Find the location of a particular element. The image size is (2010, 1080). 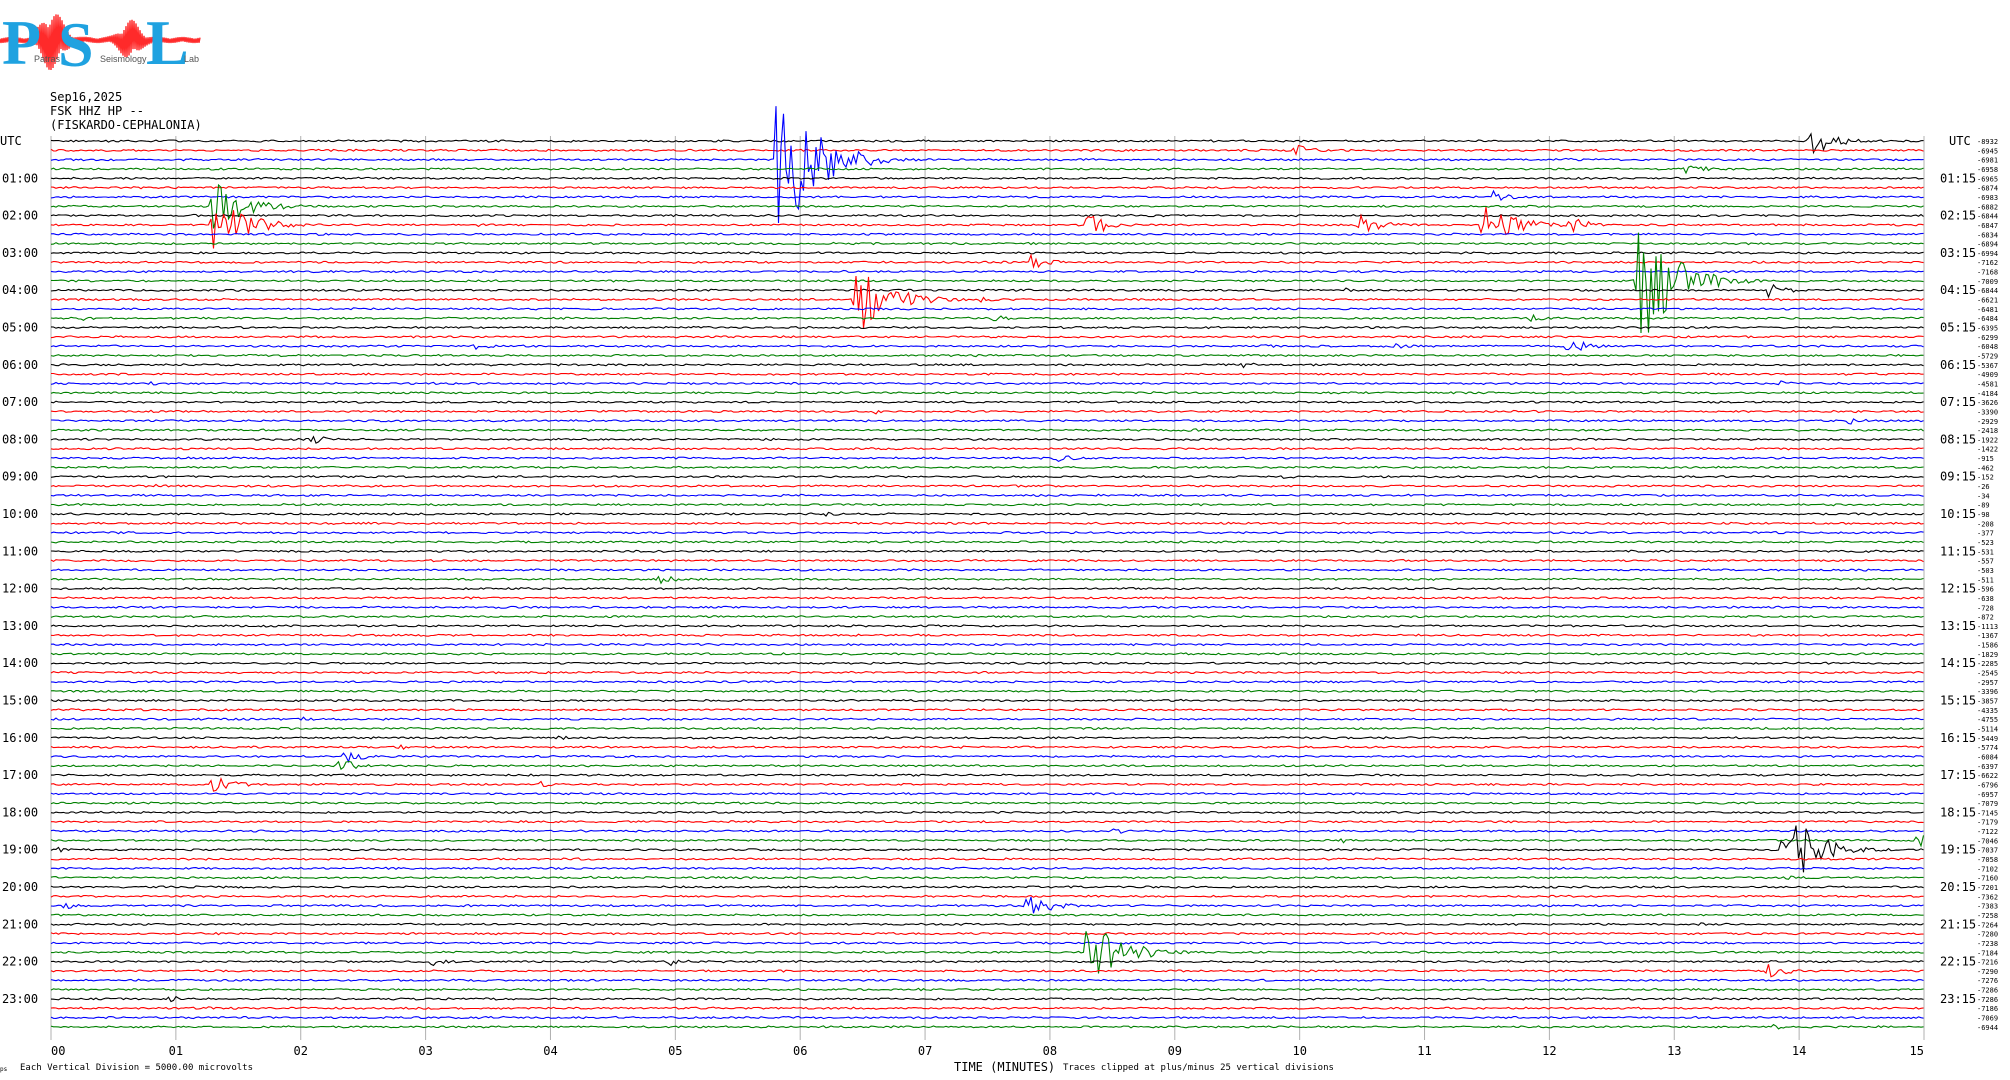

logo-sub-seismology: Seismology is located at coordinates (123, 59).